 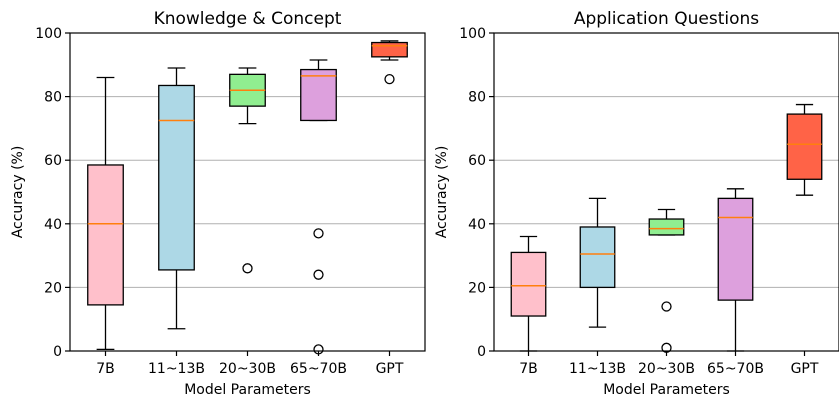 What do you see at coordinates (666, 19) in the screenshot?
I see `chart-title: Application Questions` at bounding box center [666, 19].